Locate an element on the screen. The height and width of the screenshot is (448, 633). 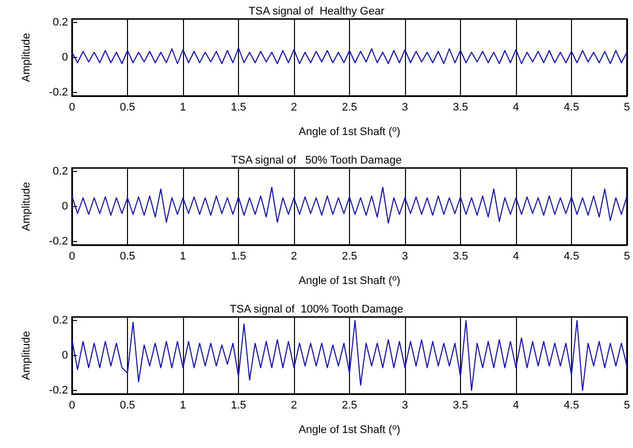
chart-title: TSA signal of Healthy Gear is located at coordinates (316, 12).